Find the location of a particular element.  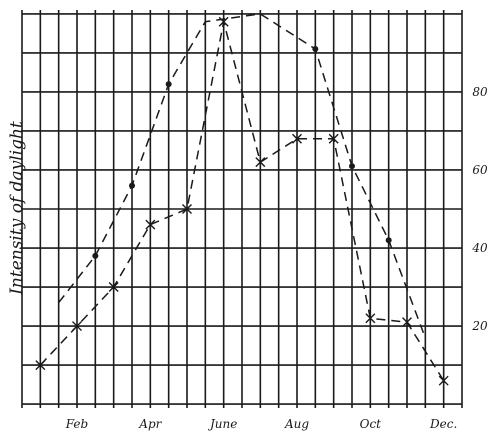

y-axis-tick-labels: 20 40 60 80 is located at coordinates (479, 209).